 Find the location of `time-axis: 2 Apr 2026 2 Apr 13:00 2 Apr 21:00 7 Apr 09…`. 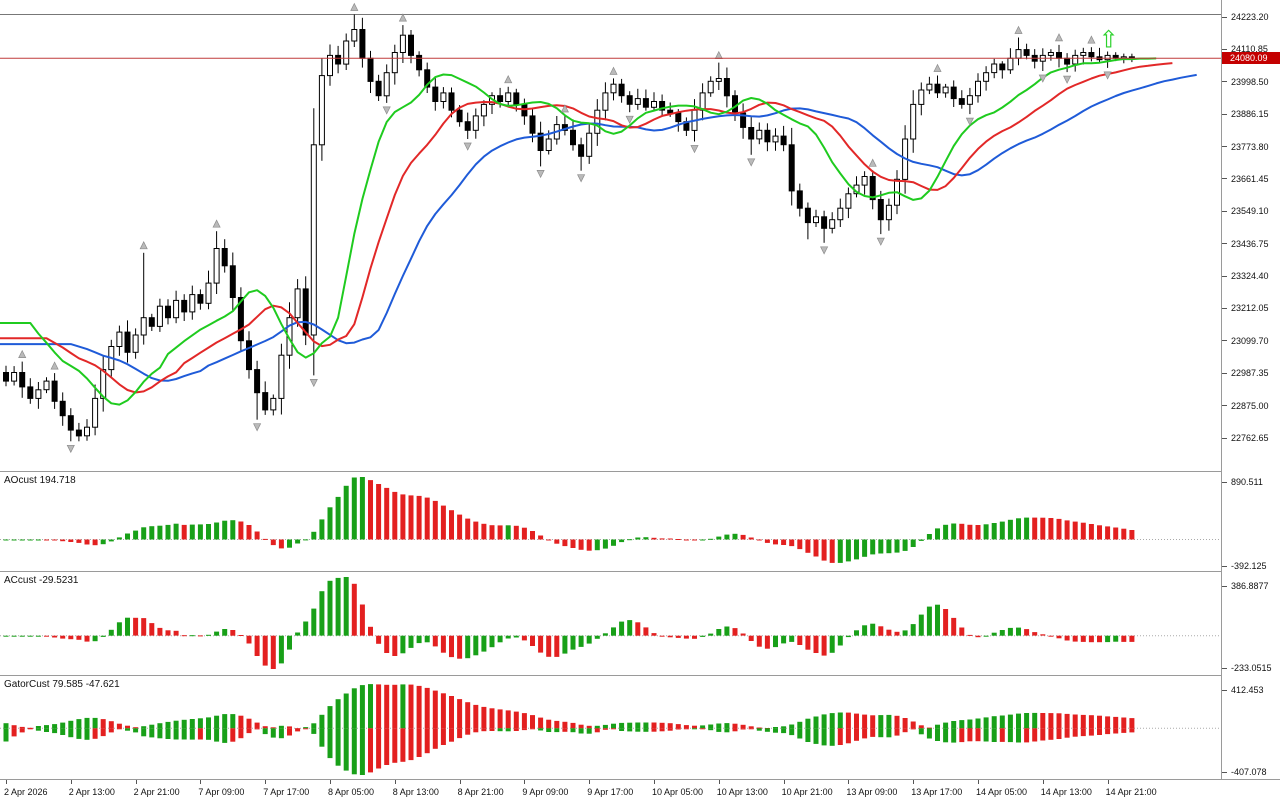

time-axis: 2 Apr 2026 2 Apr 13:00 2 Apr 21:00 7 Apr 09… is located at coordinates (640, 789).